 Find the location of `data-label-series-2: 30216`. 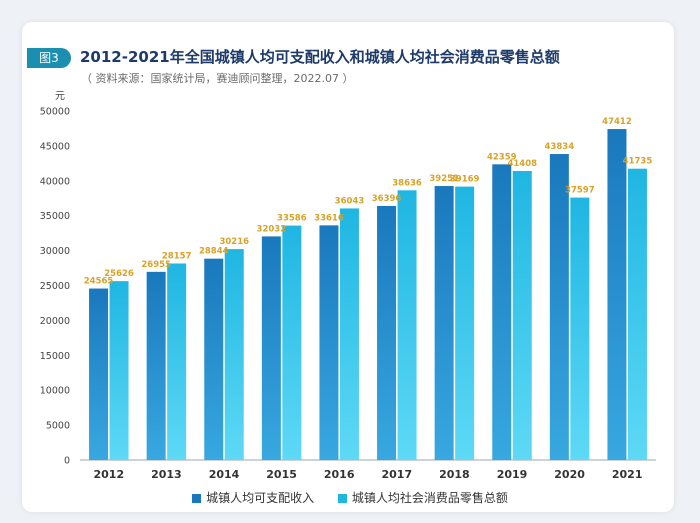

data-label-series-2: 30216 is located at coordinates (234, 242).